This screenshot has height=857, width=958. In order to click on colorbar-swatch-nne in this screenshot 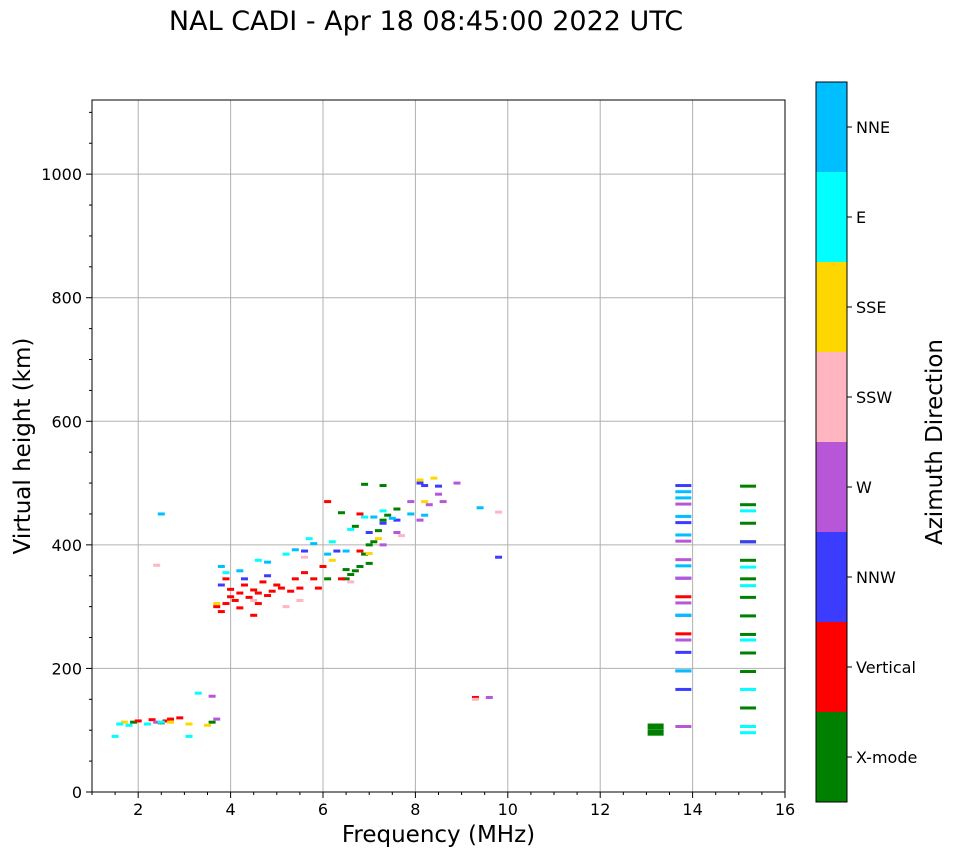, I will do `click(831, 127)`.